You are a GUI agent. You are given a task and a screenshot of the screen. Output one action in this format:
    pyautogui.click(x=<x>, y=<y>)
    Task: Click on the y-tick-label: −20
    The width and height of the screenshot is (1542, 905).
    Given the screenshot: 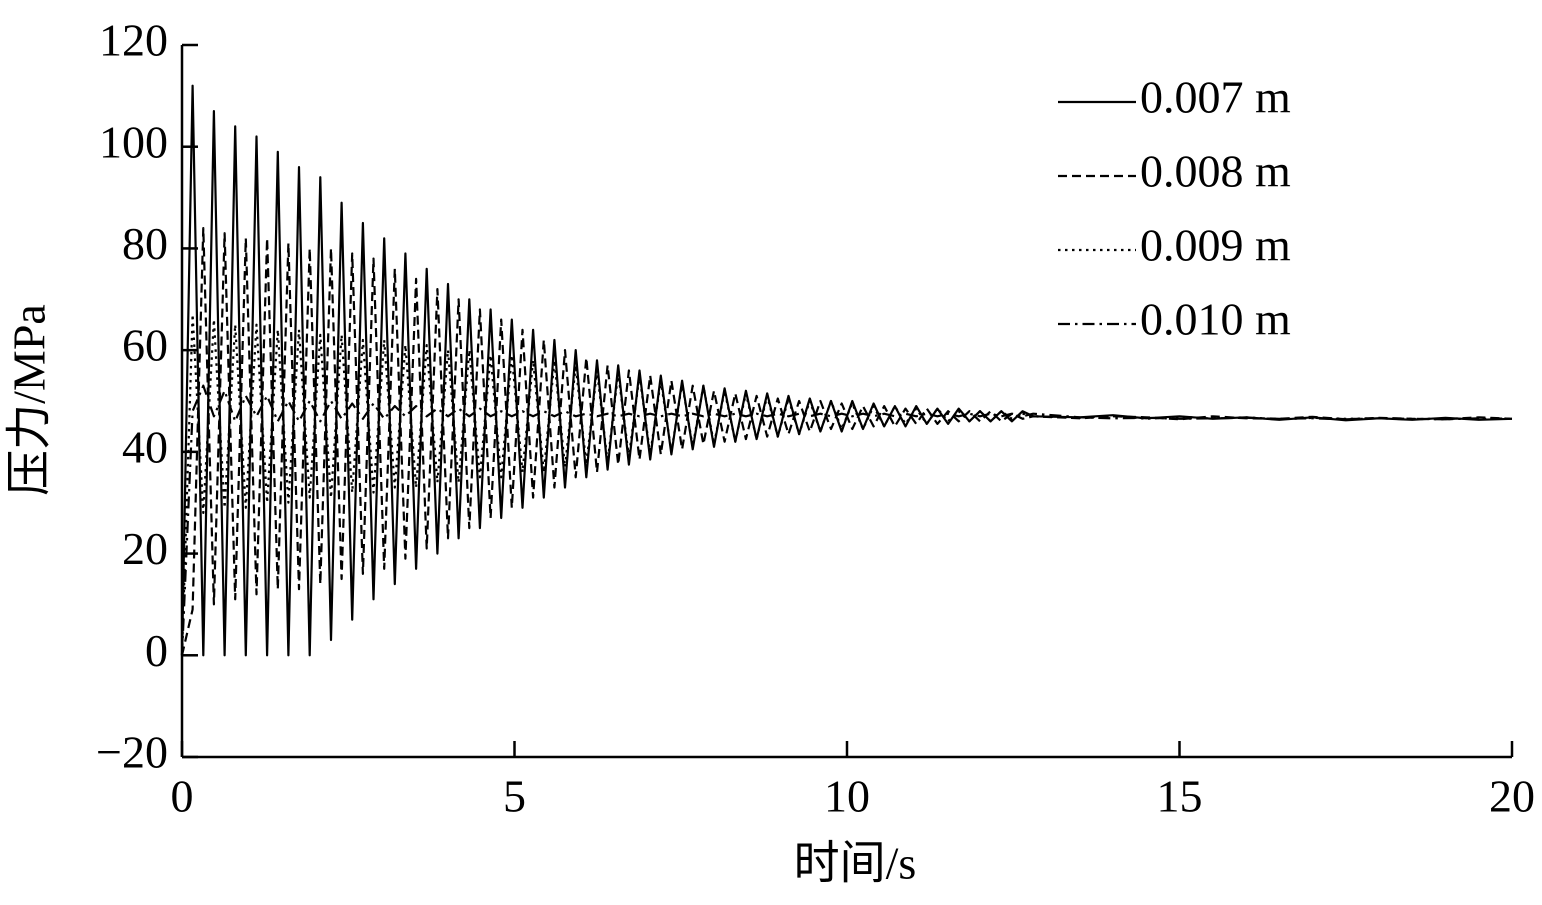 What is the action you would take?
    pyautogui.click(x=132, y=752)
    